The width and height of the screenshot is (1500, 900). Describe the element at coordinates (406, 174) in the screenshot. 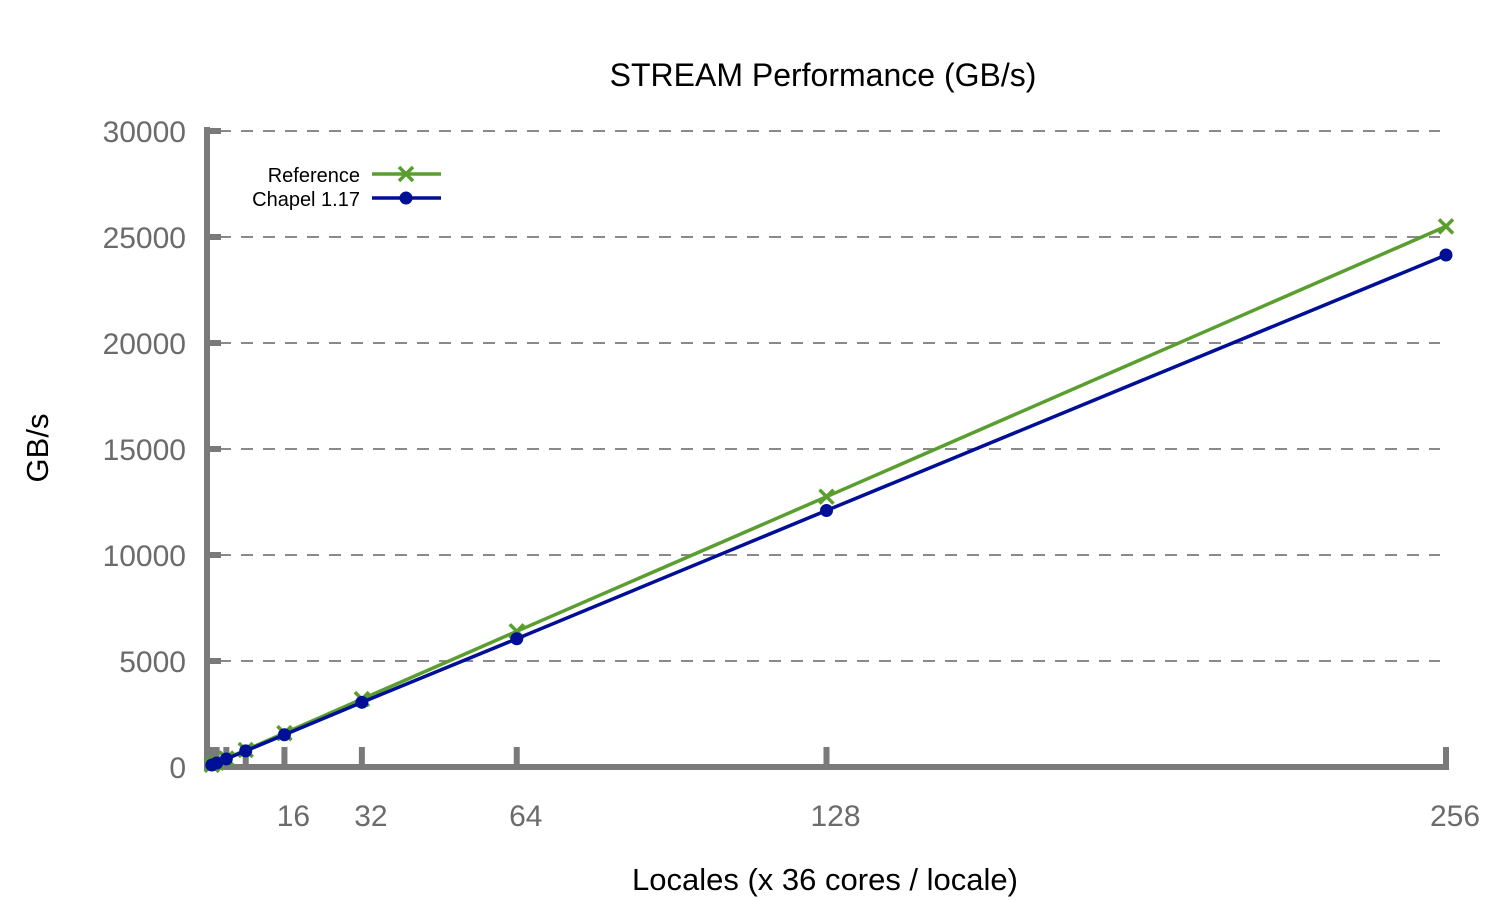

I see `legend-marker-x` at that location.